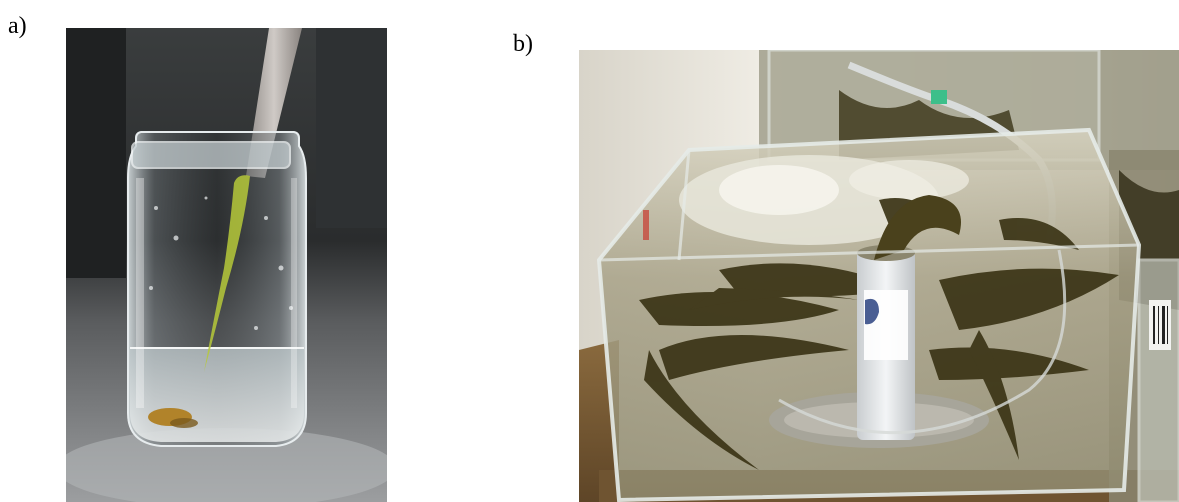  I want to click on panel-label-a: a), so click(17, 26).